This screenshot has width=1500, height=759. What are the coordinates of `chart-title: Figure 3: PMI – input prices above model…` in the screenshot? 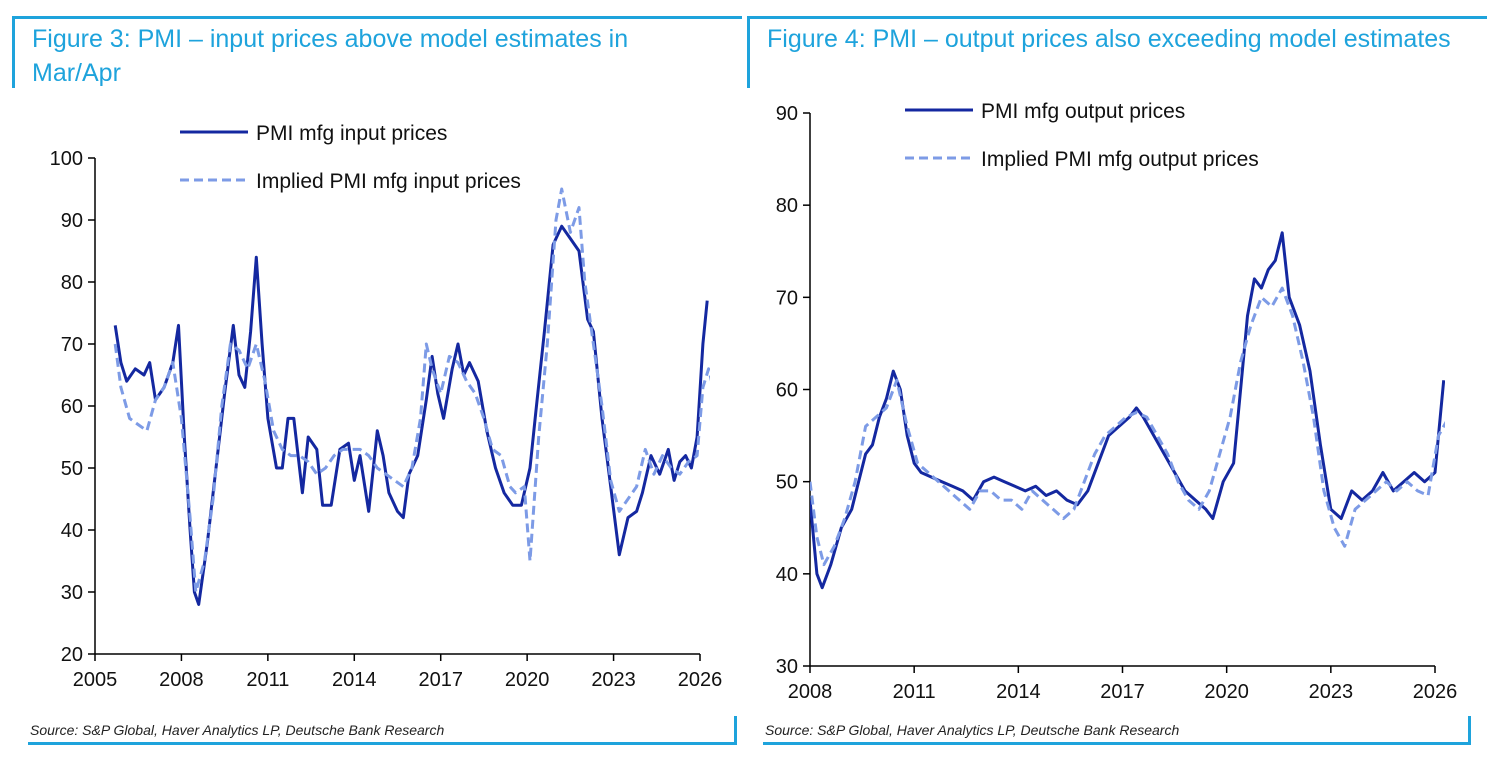 It's located at (330, 56).